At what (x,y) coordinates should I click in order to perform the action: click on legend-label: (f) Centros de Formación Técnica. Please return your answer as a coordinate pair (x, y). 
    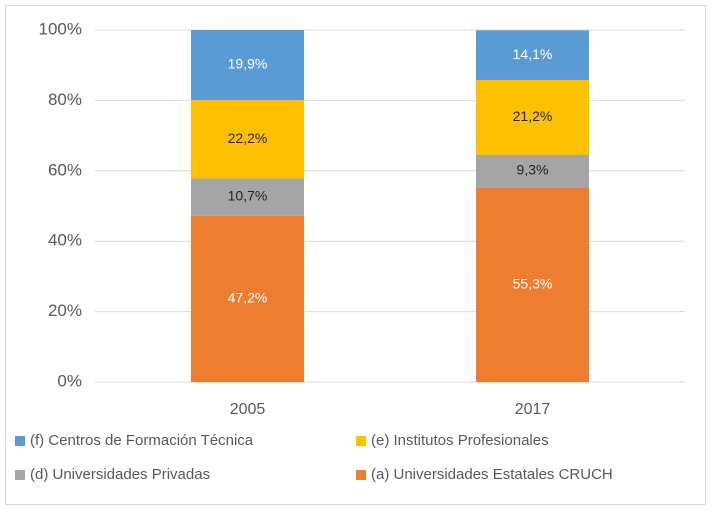
    Looking at the image, I should click on (142, 440).